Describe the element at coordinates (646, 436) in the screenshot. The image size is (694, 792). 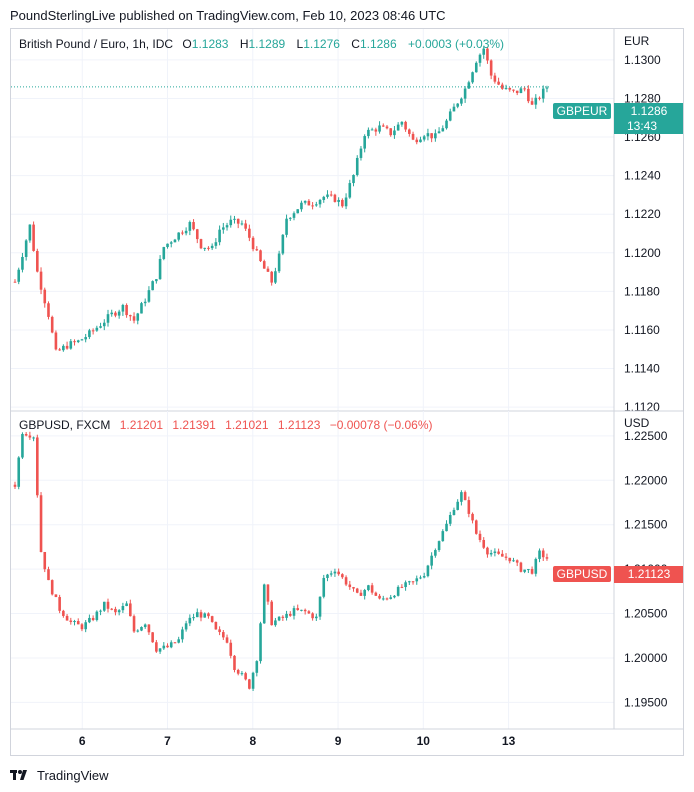
I see `gbpusd-y-tick: 1.22500` at that location.